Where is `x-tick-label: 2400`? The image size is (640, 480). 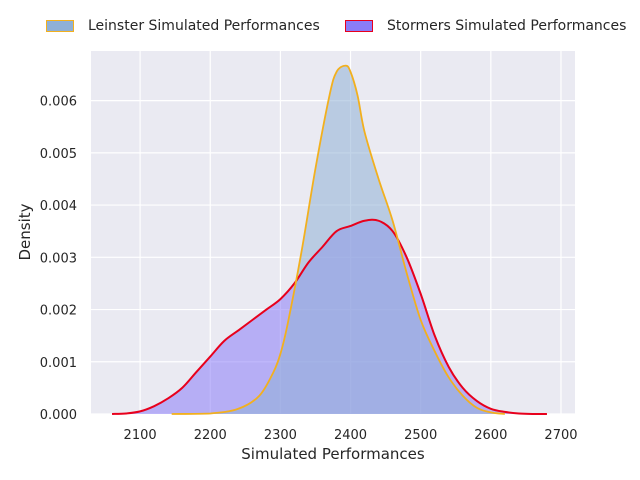
x-tick-label: 2400 is located at coordinates (350, 435).